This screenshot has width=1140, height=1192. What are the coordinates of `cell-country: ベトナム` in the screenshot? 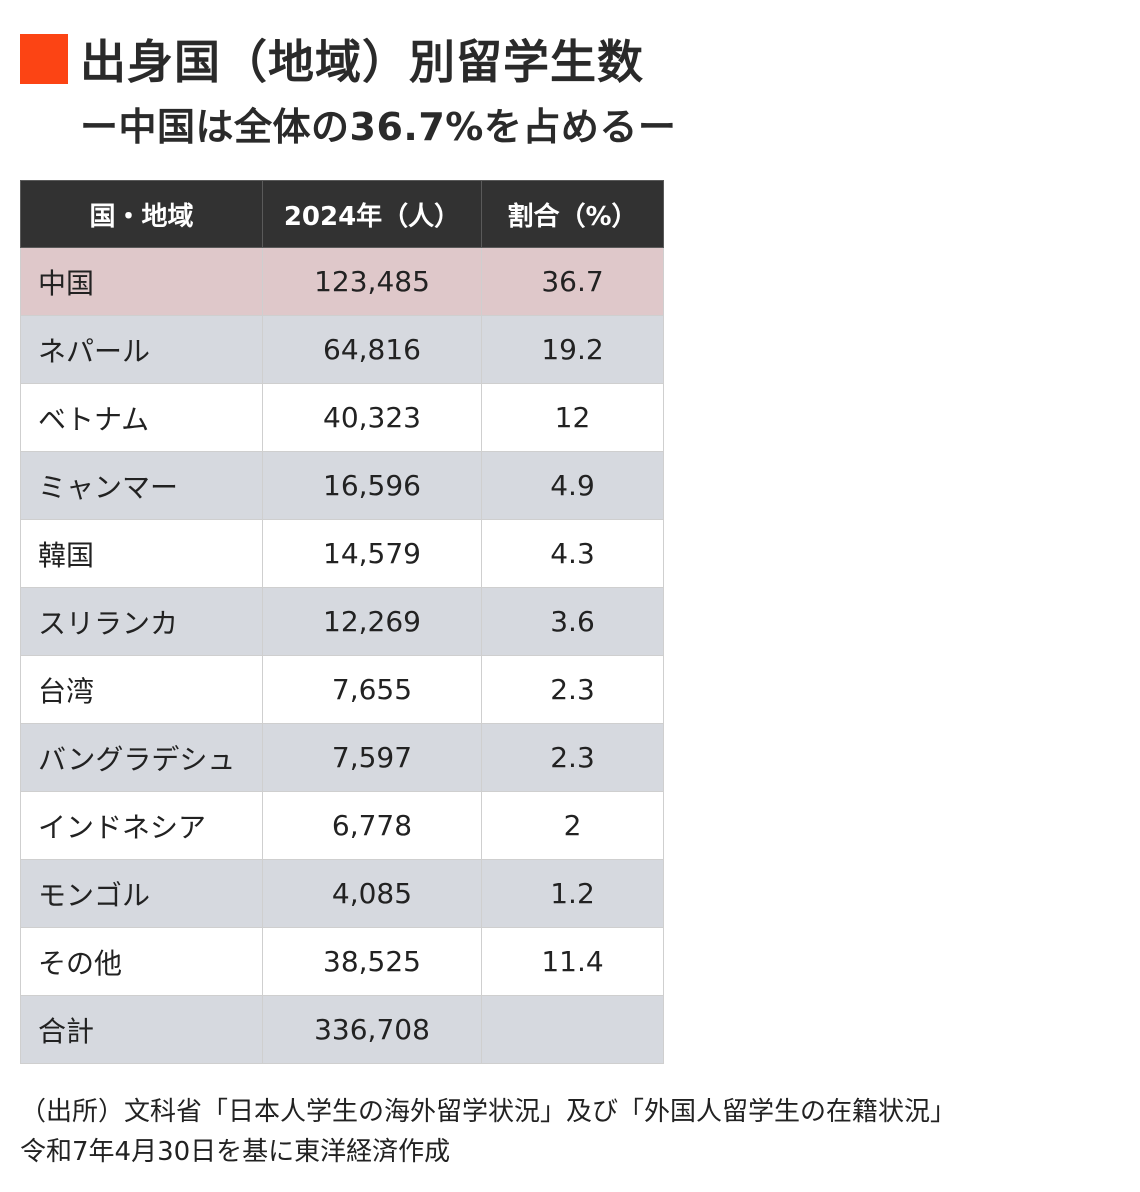 It's located at (141, 417).